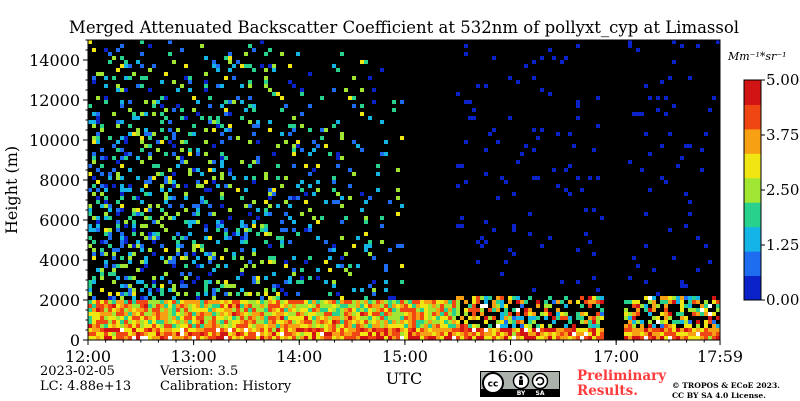 This screenshot has width=800, height=401. What do you see at coordinates (59, 260) in the screenshot?
I see `y-tick-label: 4000` at bounding box center [59, 260].